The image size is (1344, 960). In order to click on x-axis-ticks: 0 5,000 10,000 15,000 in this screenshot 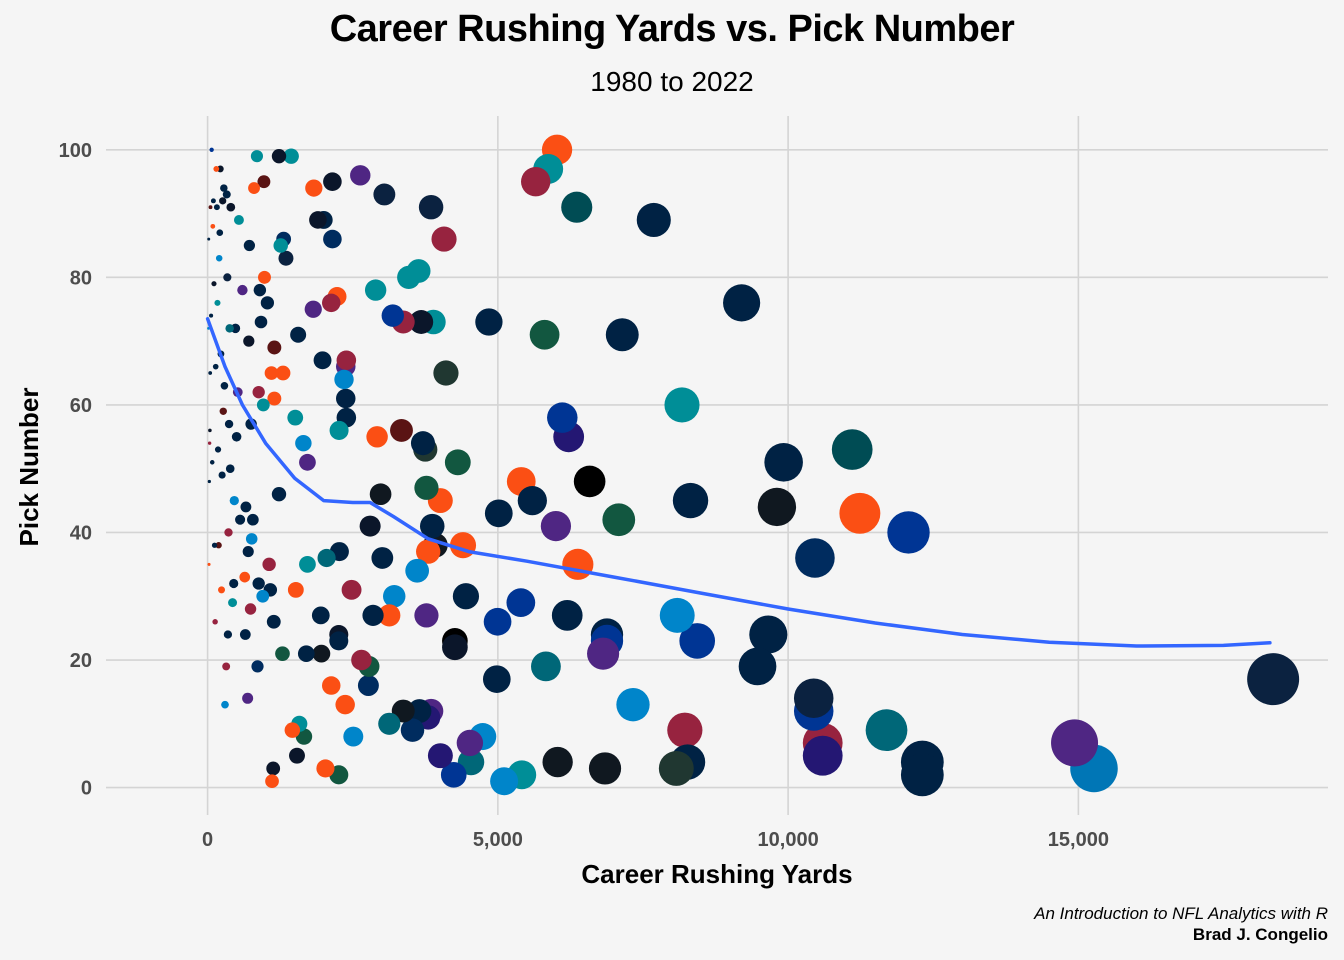, I will do `click(655, 840)`.